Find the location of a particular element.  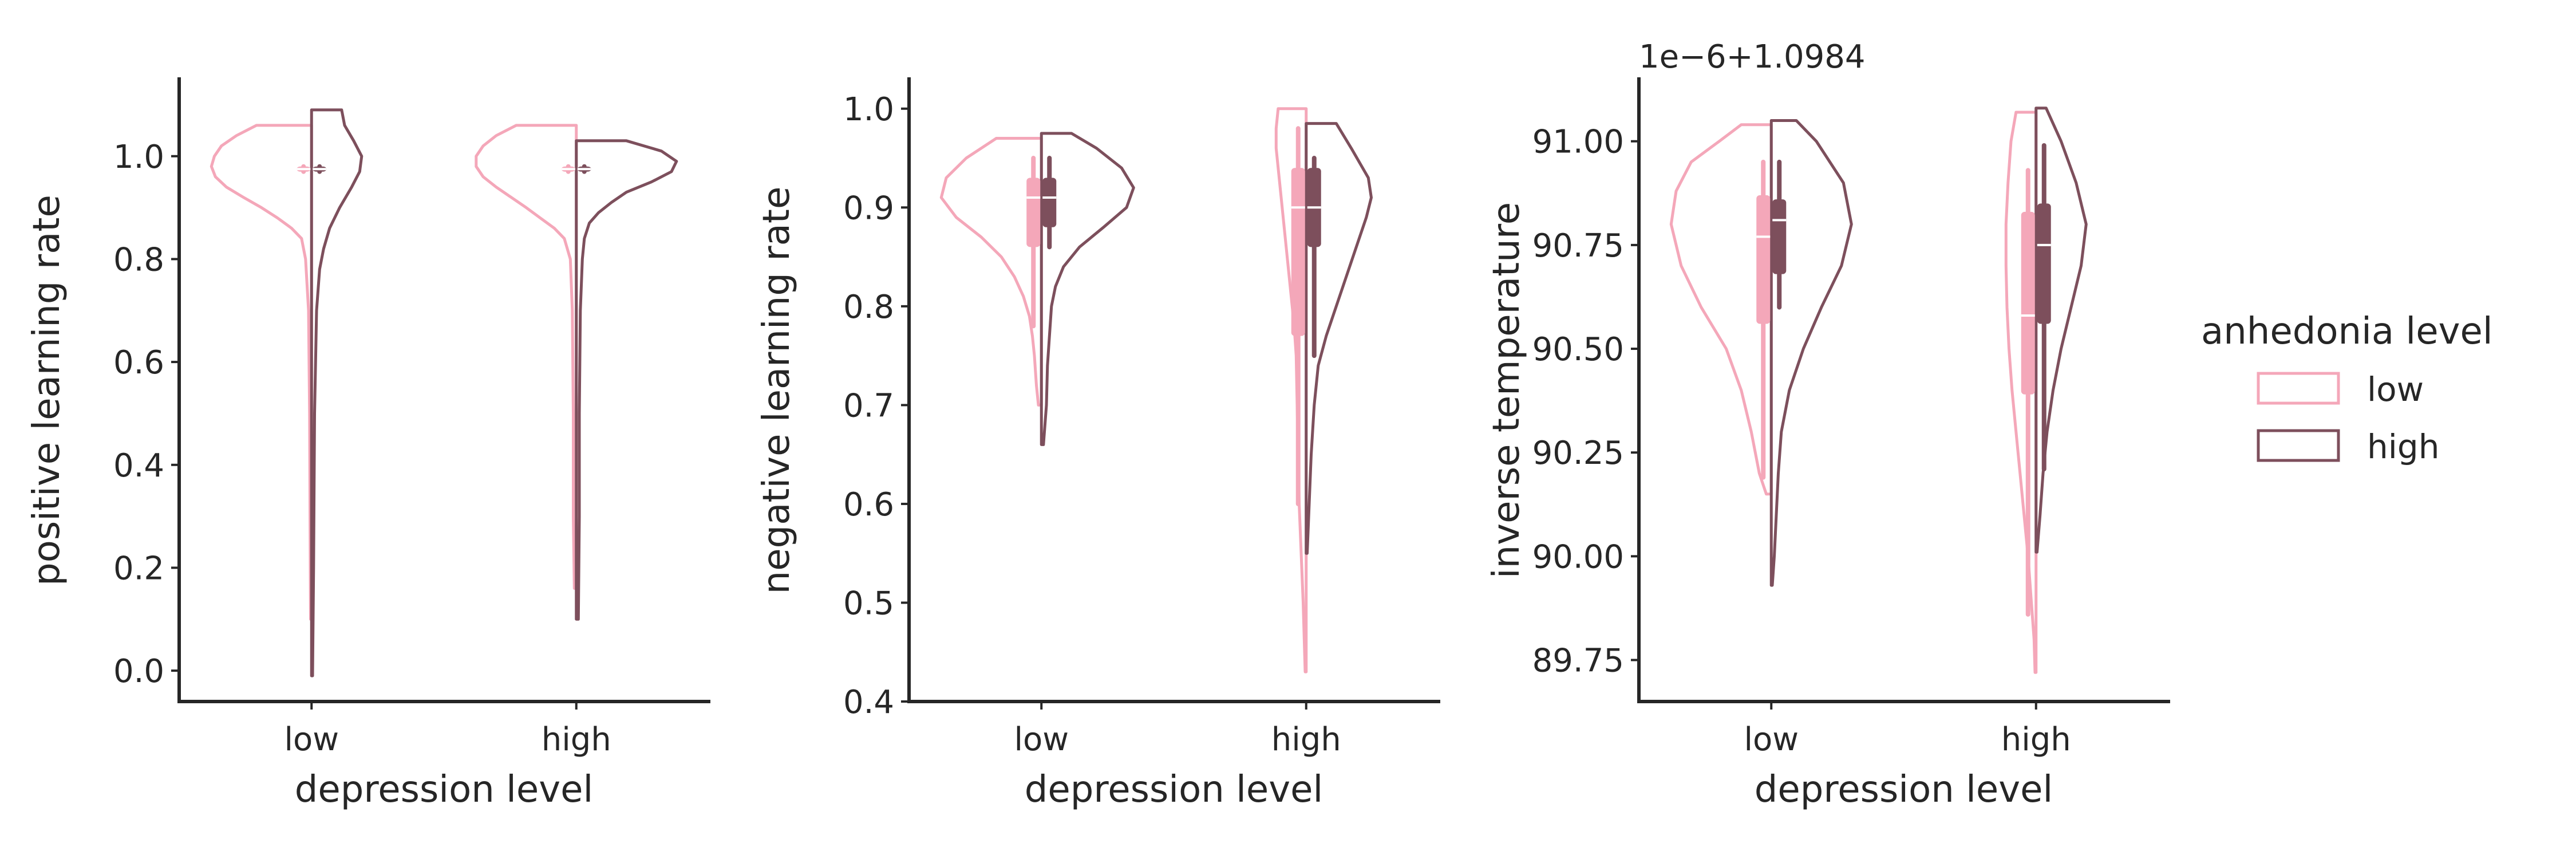

y-tick-label: 90.75 is located at coordinates (1578, 246).